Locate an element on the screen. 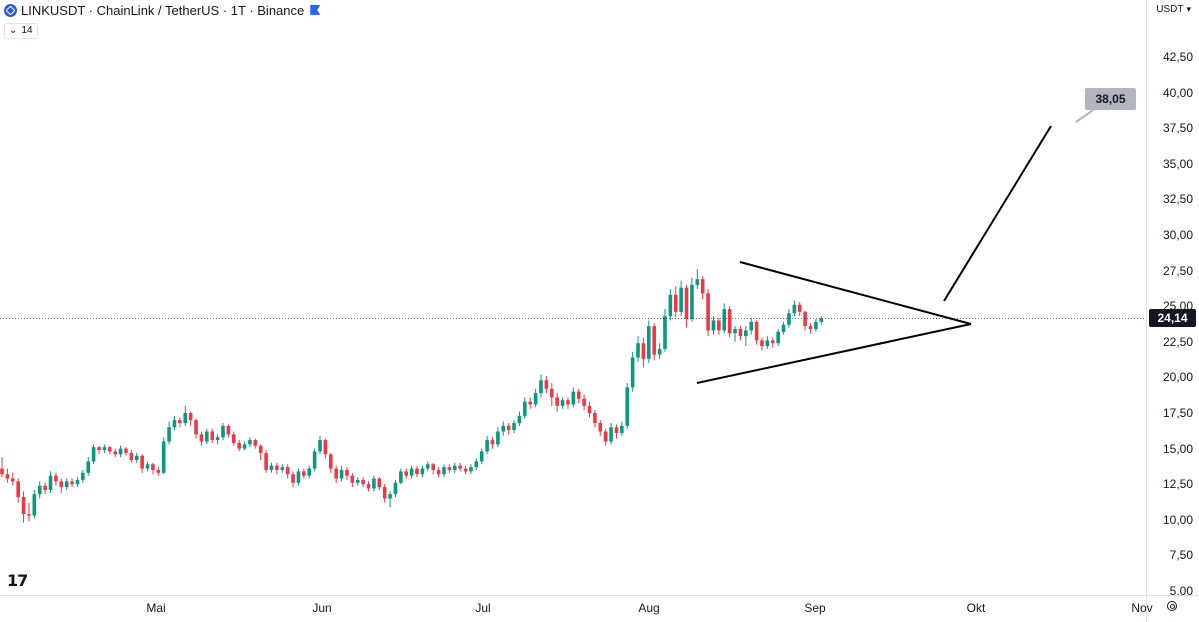 The image size is (1199, 622). time-axis-label: Nov is located at coordinates (1142, 608).